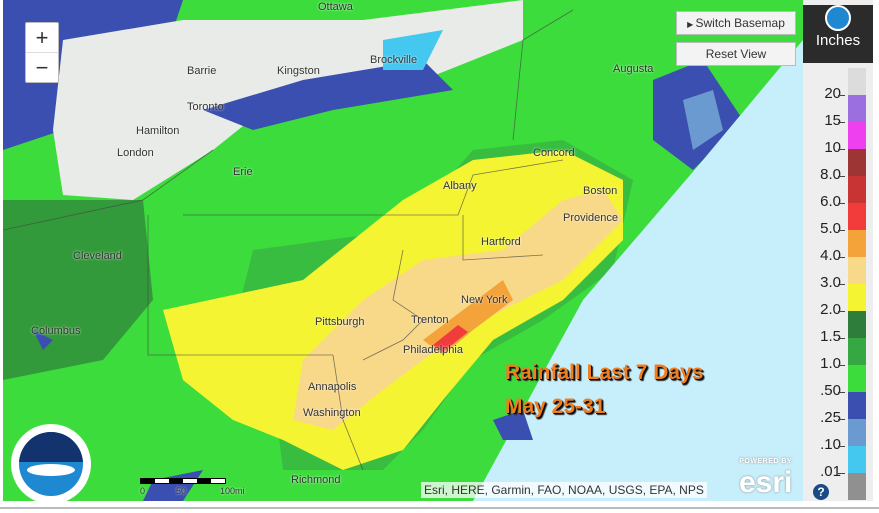 The width and height of the screenshot is (879, 513). Describe the element at coordinates (56, 331) in the screenshot. I see `place-label: Columbus` at that location.